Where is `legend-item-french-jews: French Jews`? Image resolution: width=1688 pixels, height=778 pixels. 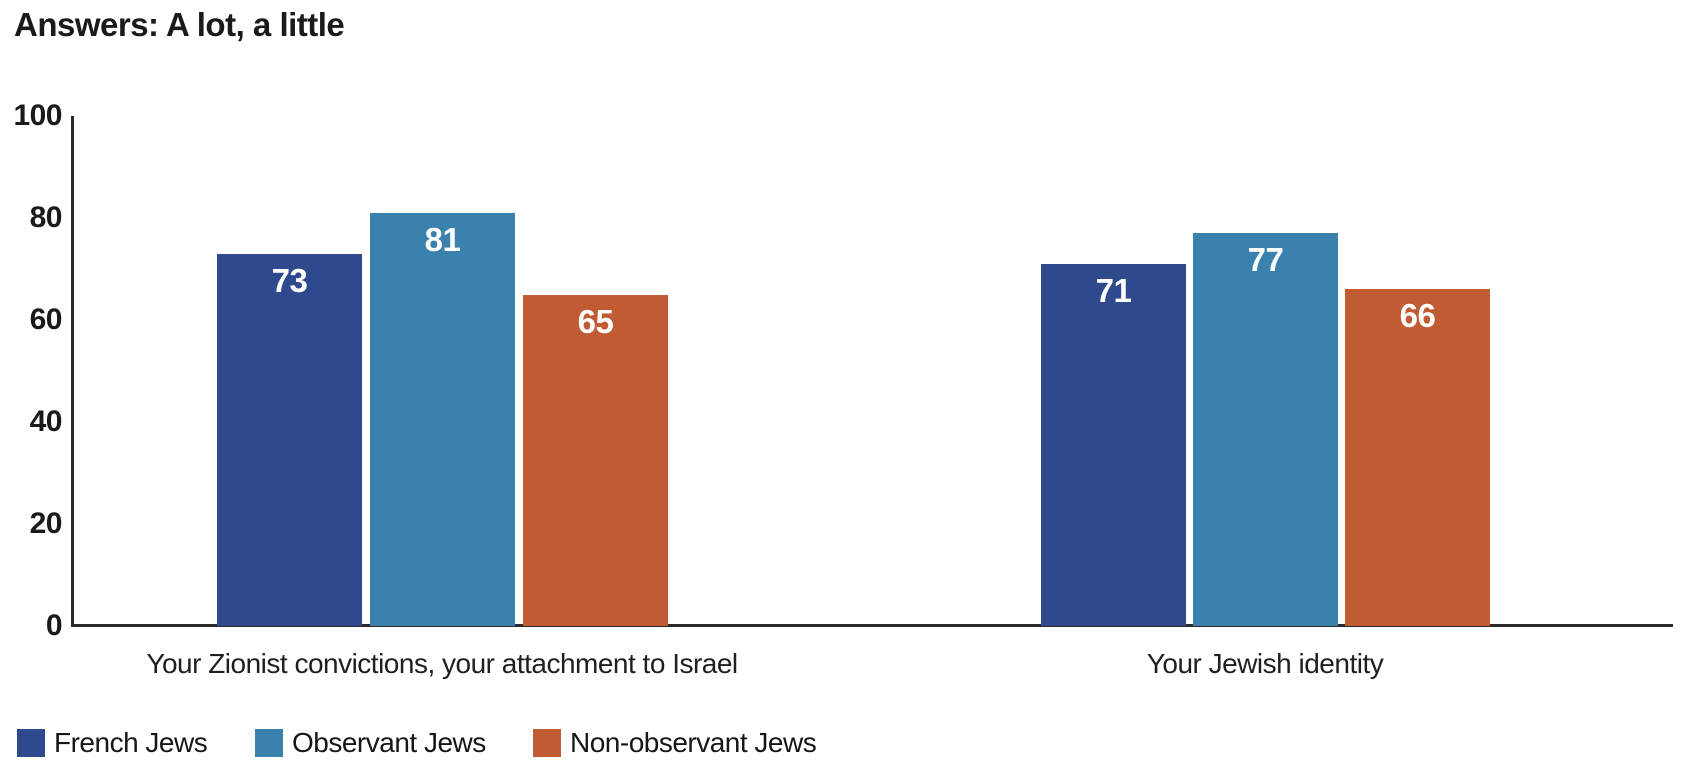
legend-item-french-jews: French Jews is located at coordinates (112, 742).